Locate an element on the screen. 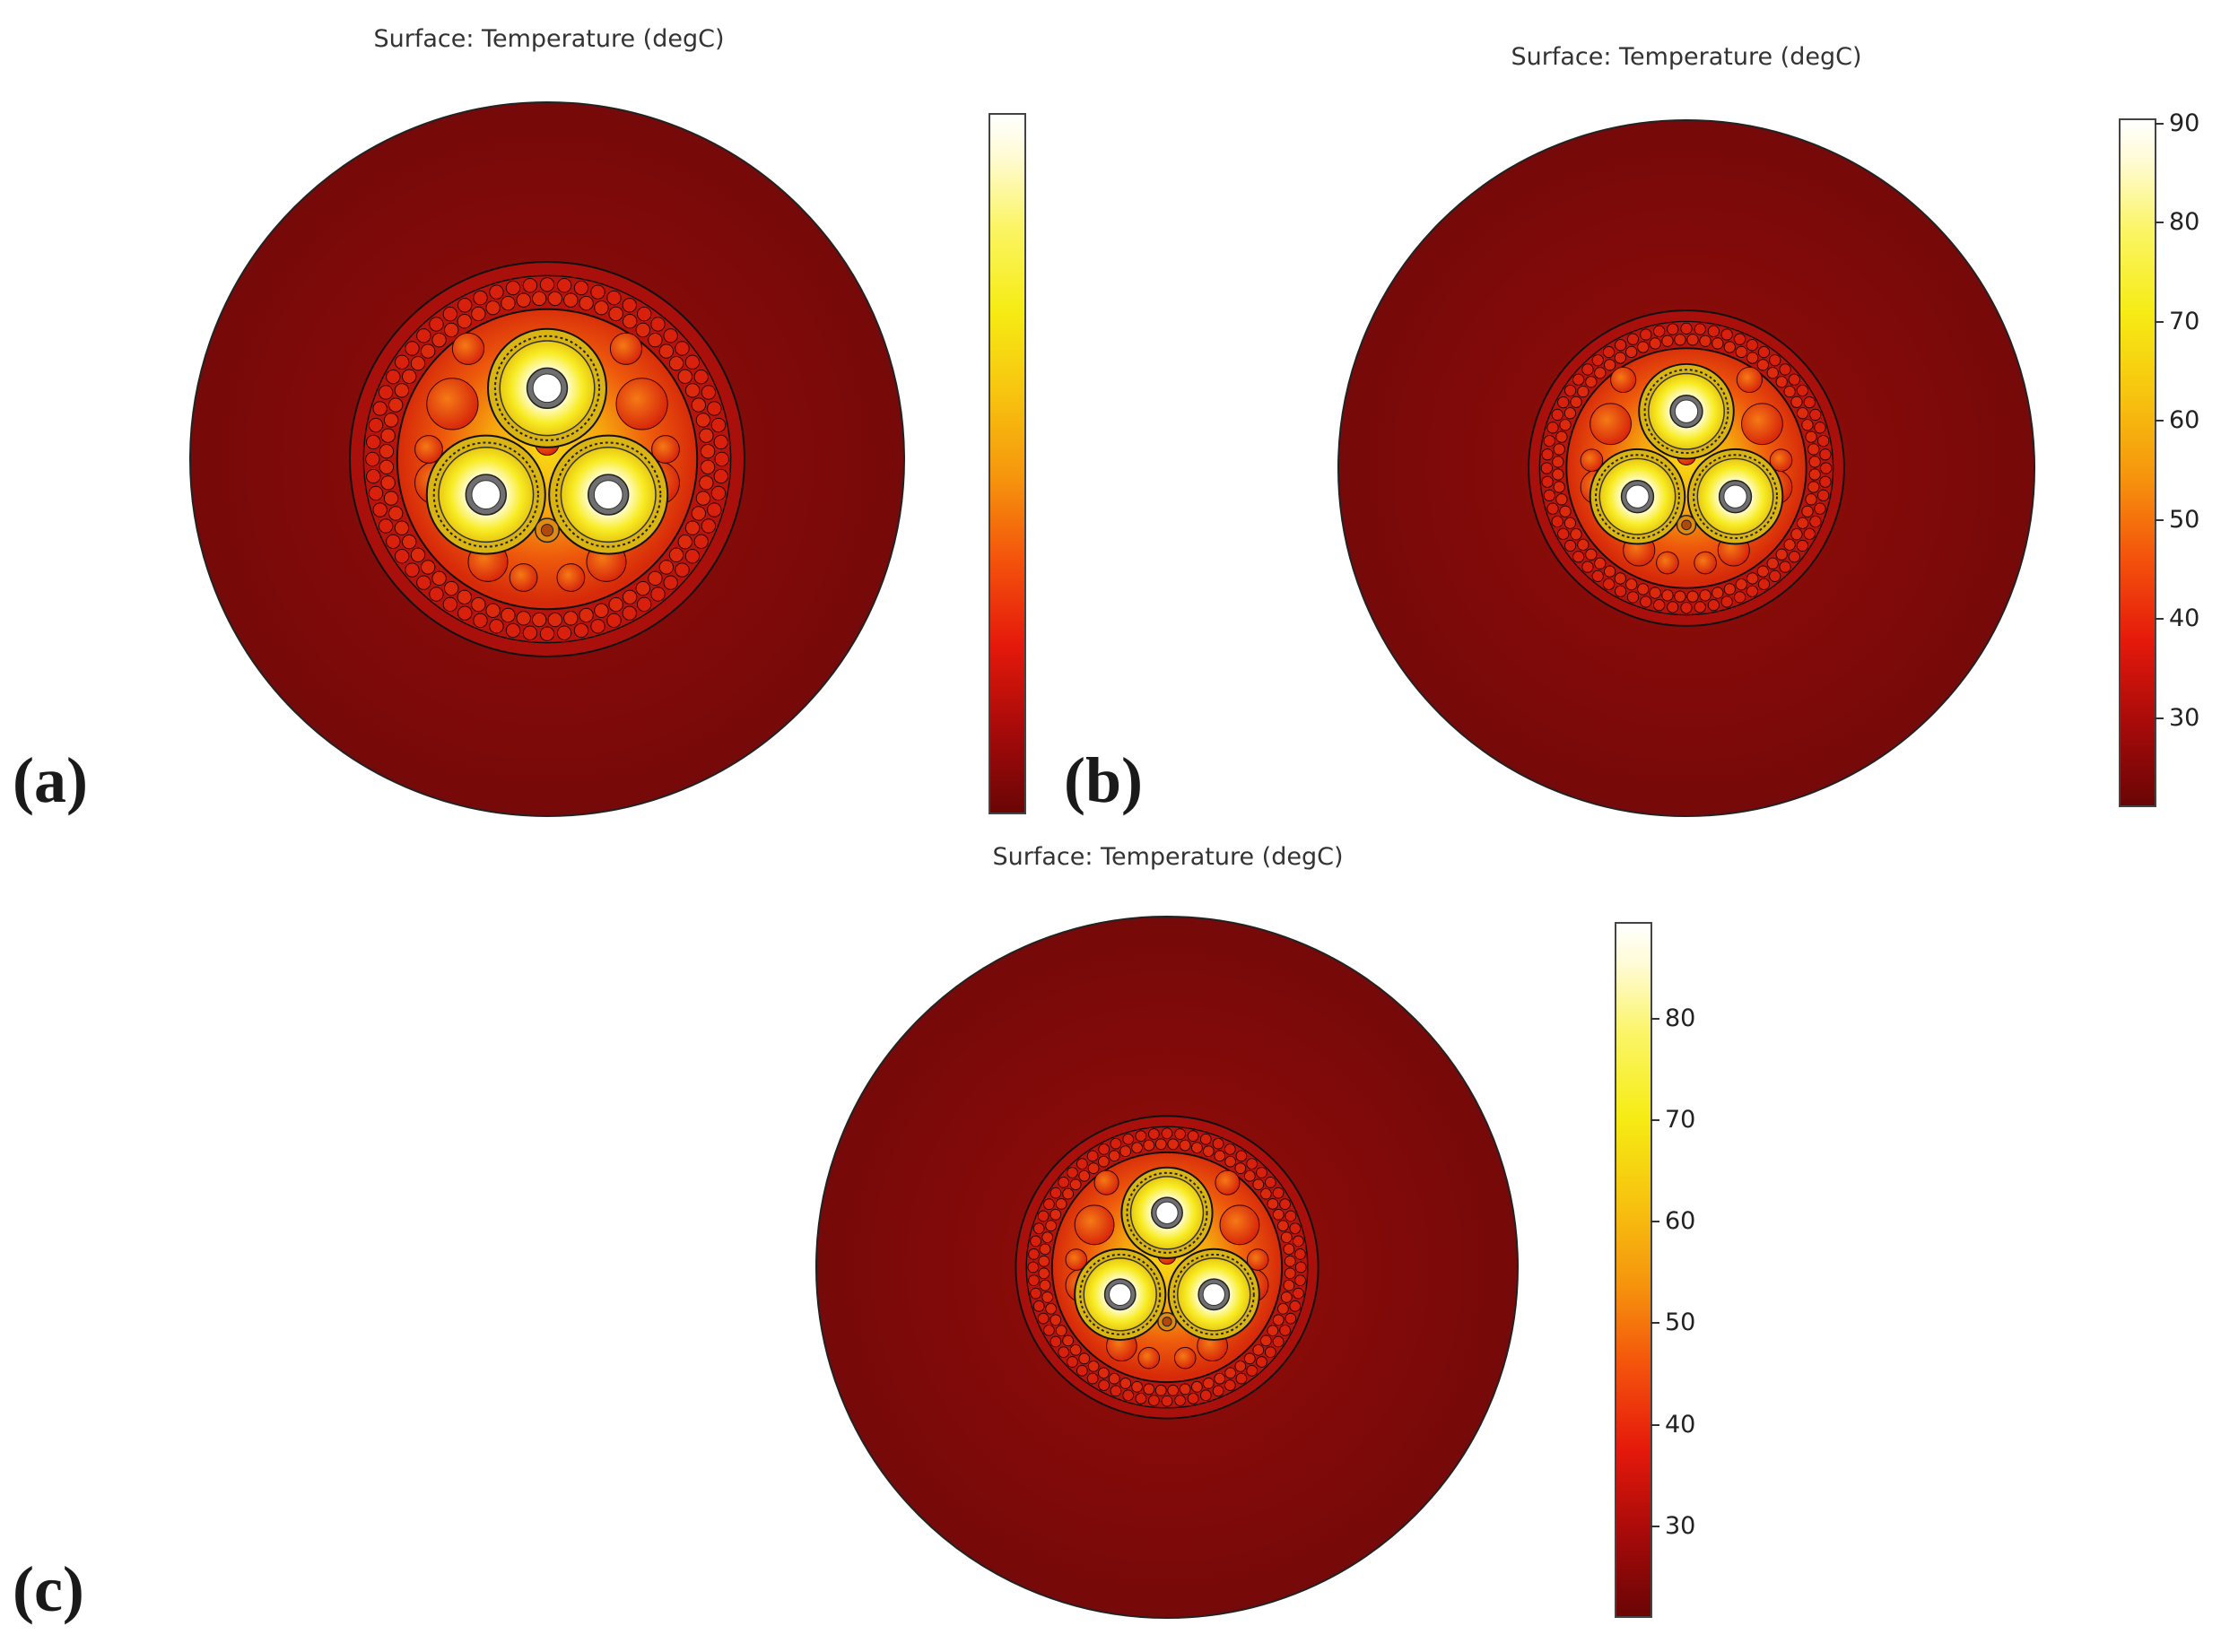  colorbar-tick-label: 30 is located at coordinates (2184, 717).